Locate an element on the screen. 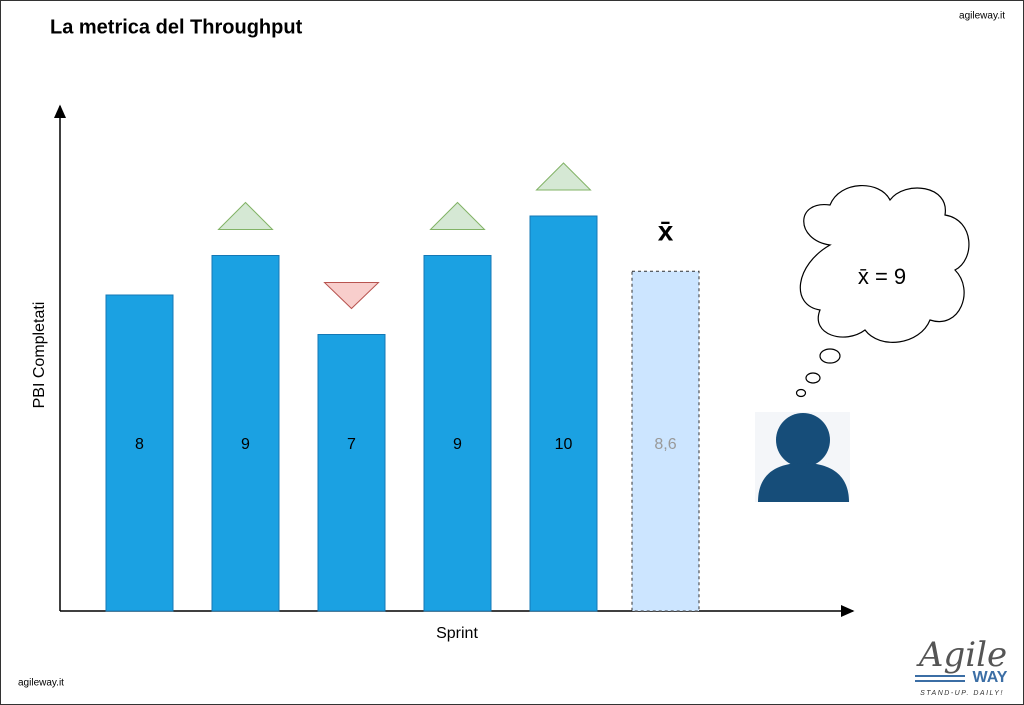 This screenshot has height=705, width=1024. logo: Agile WAY STAND-UP. DAILY! is located at coordinates (961, 666).